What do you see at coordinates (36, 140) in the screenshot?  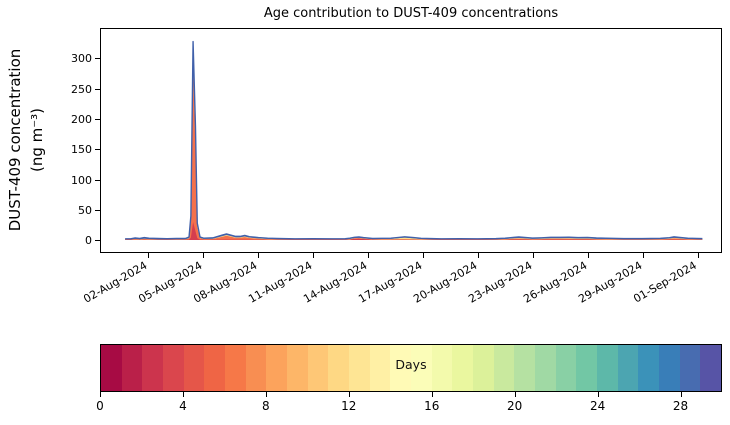 I see `y-axis-label-line2: (ng m⁻³)` at bounding box center [36, 140].